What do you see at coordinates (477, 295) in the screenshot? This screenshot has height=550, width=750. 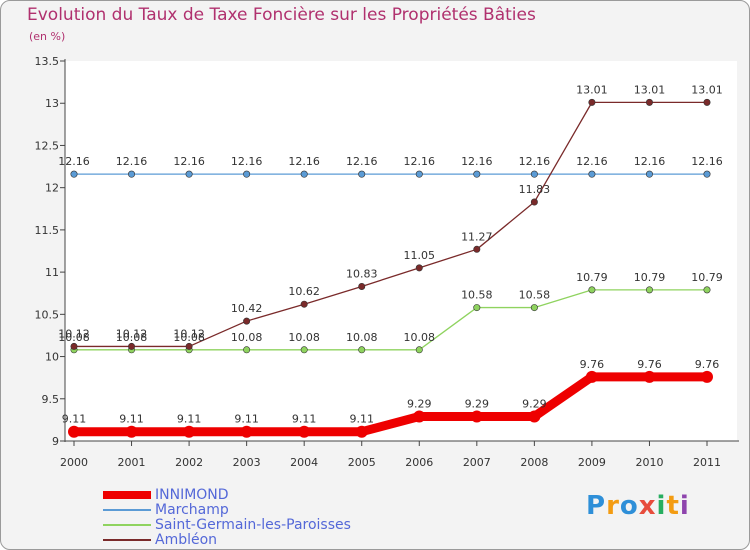 I see `data-label: 10.58` at bounding box center [477, 295].